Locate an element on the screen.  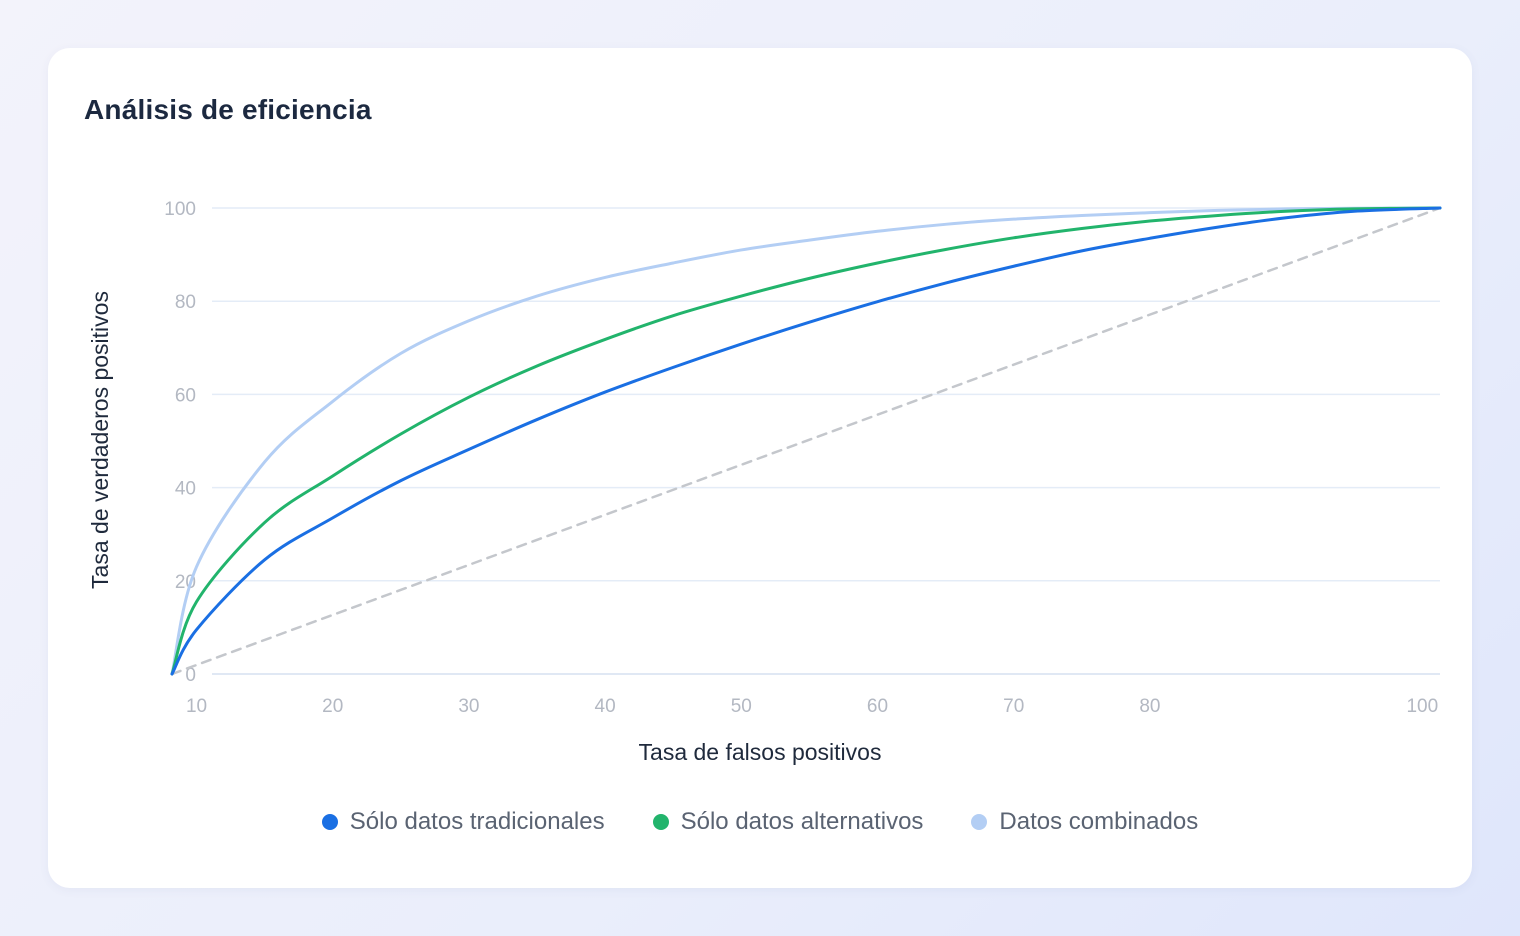
y-tick-label: 0 is located at coordinates (190, 675).